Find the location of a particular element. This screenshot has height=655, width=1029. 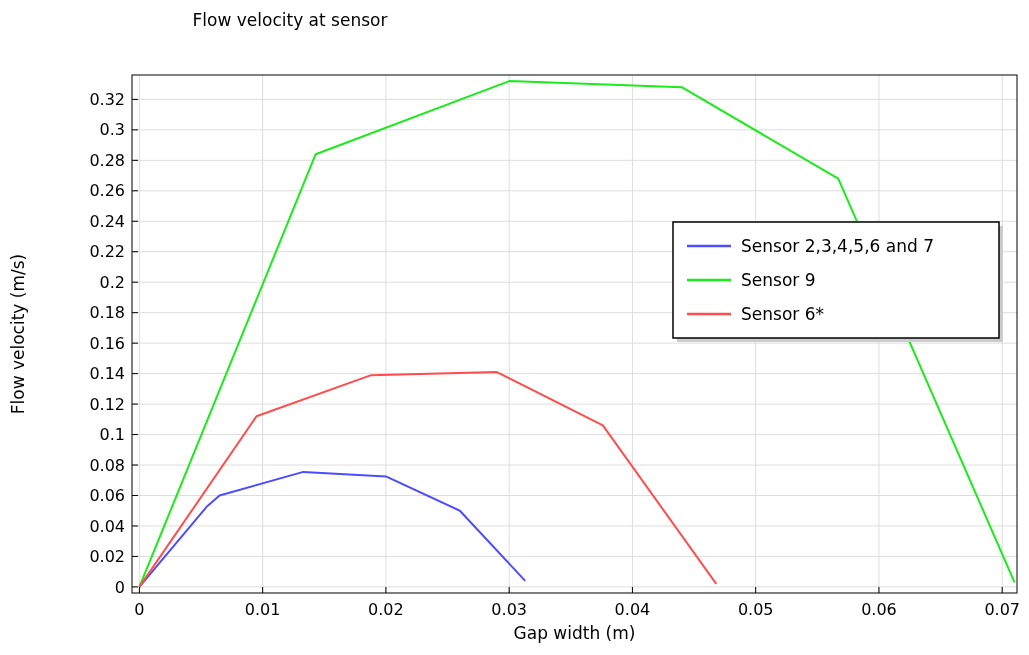

chart-title: Flow velocity at sensor is located at coordinates (290, 20).